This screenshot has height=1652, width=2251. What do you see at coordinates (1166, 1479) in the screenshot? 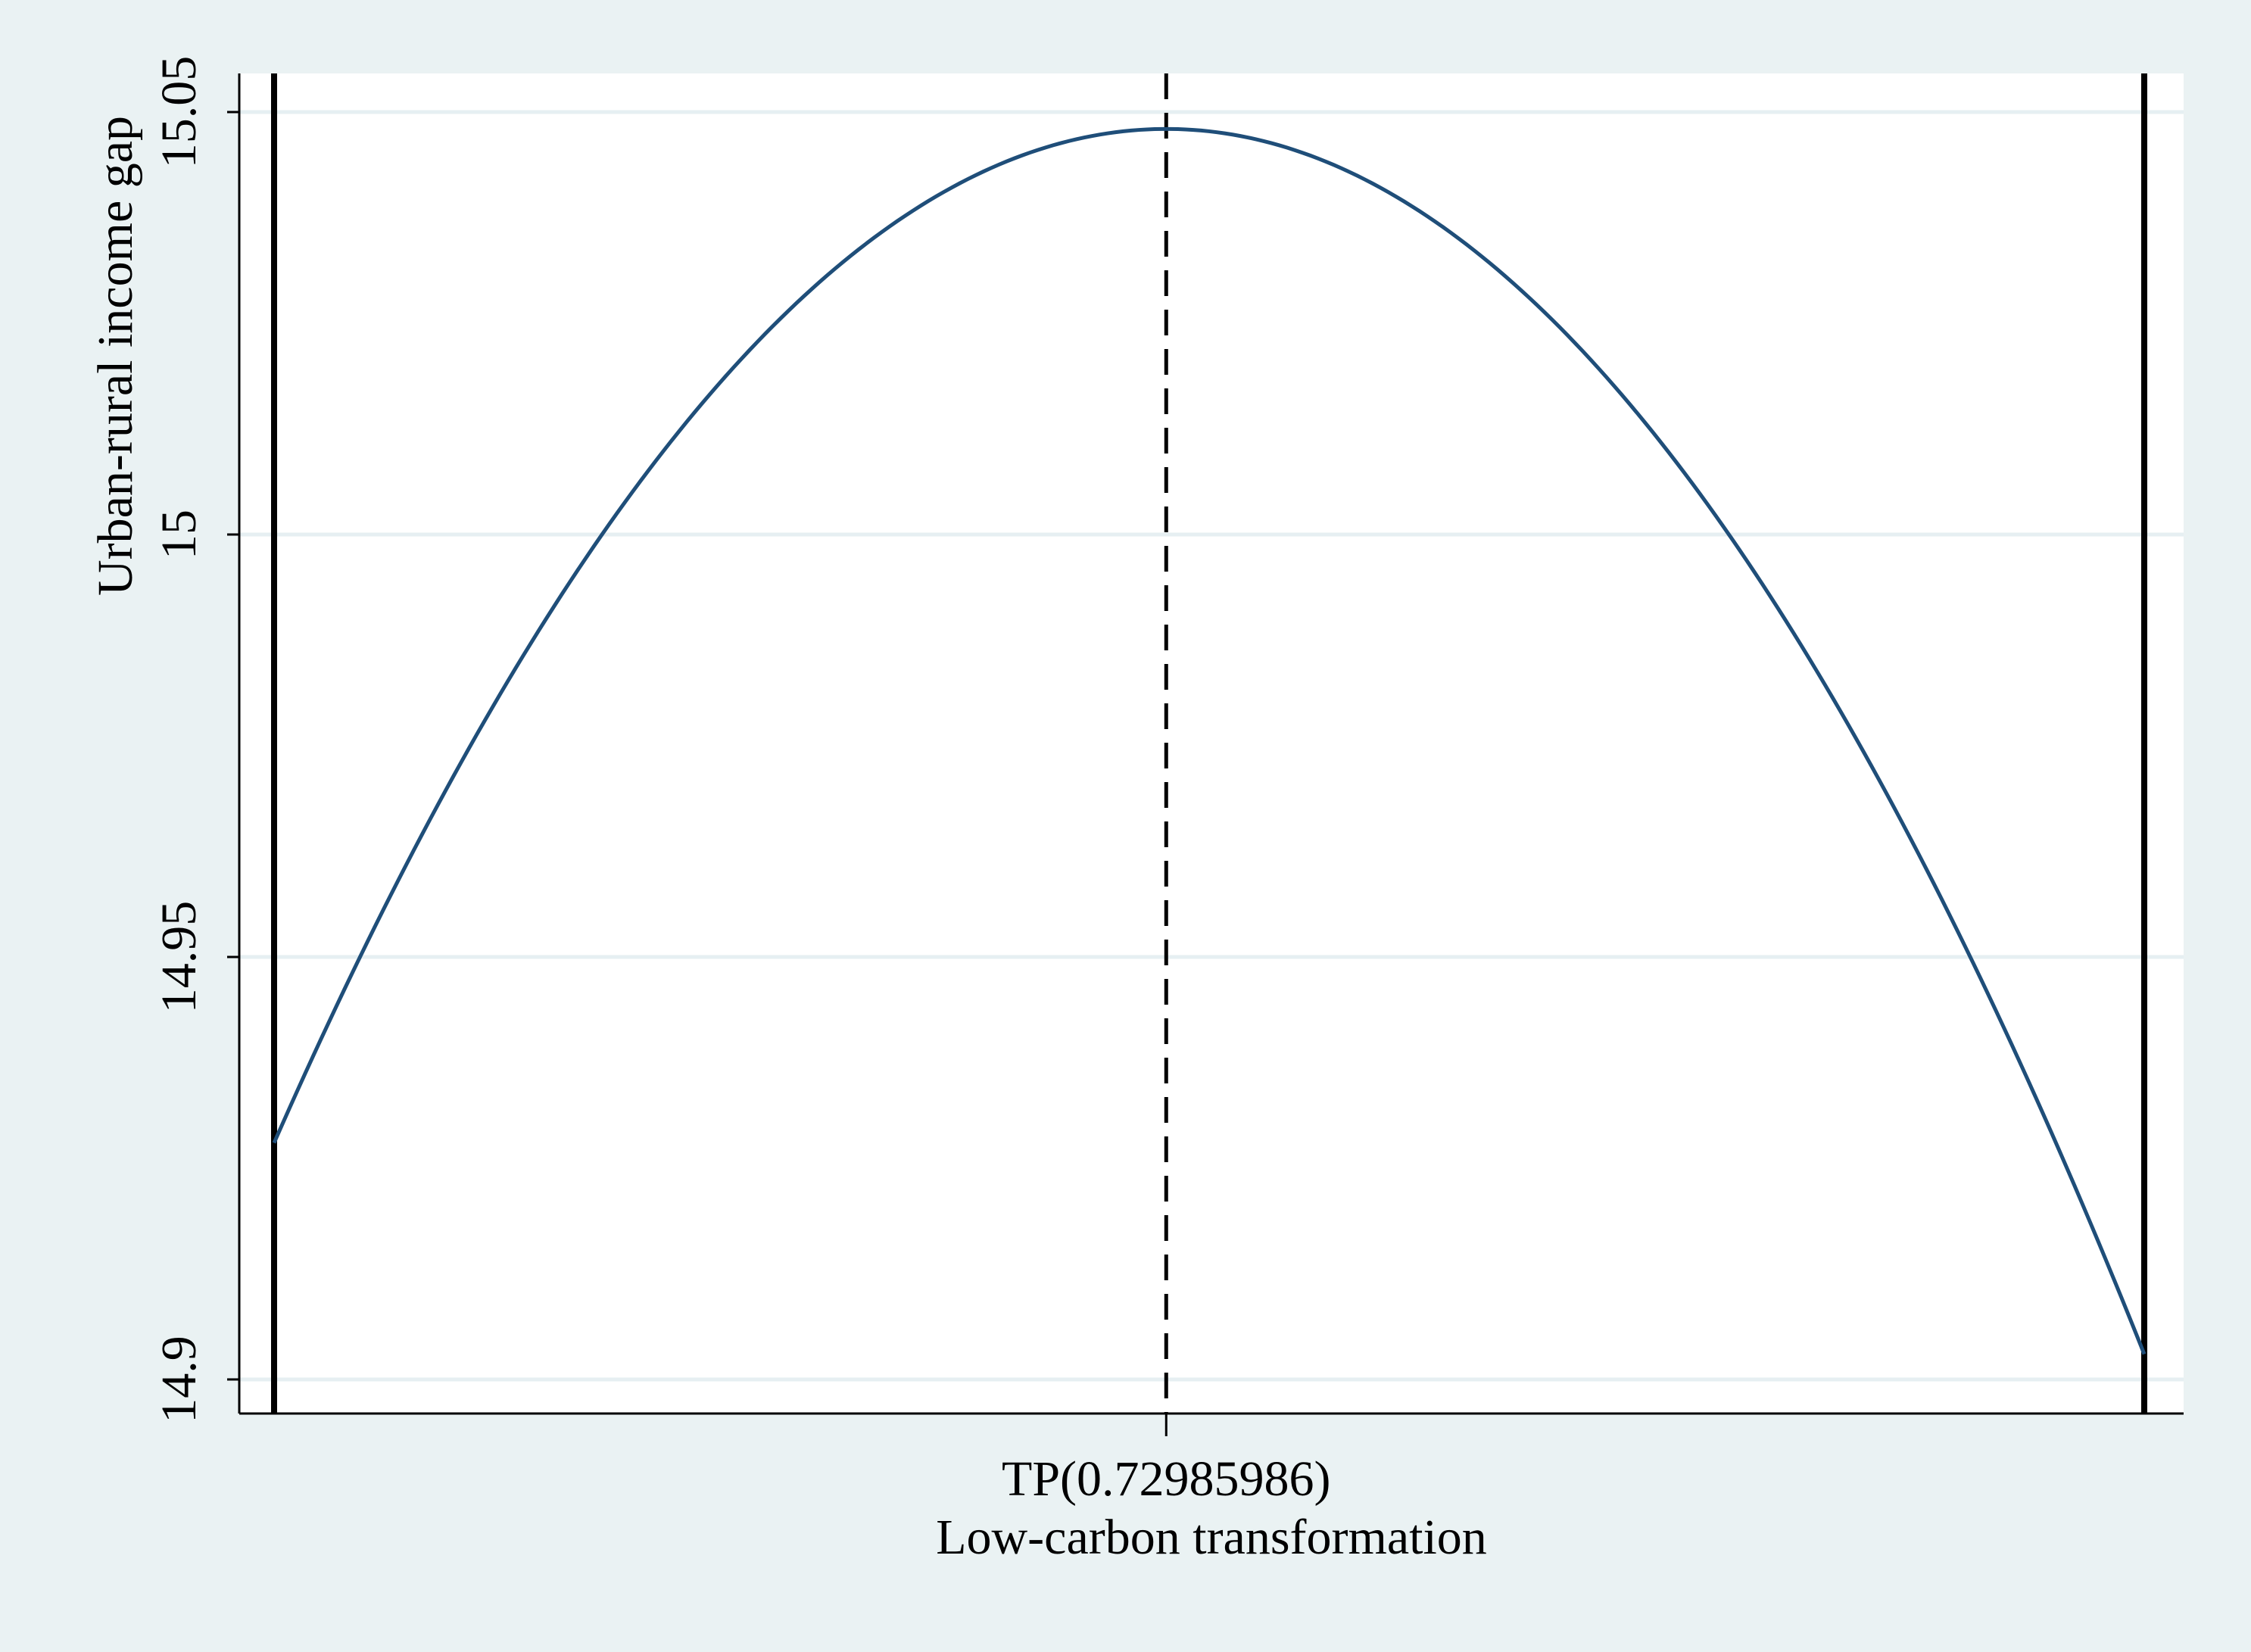
I see `turning-point-label: TP(0.72985986)` at bounding box center [1166, 1479].